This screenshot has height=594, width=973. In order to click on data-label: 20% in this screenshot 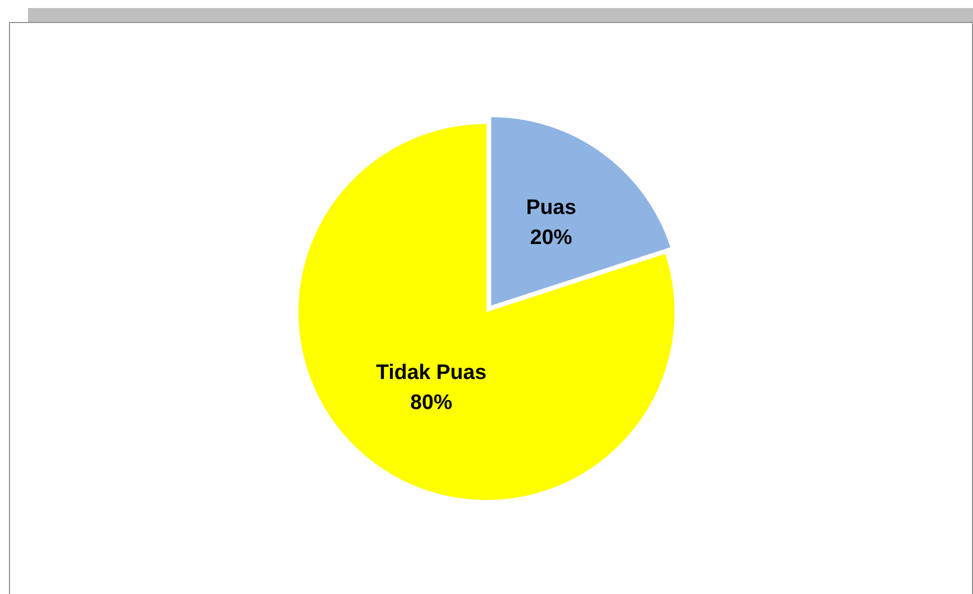, I will do `click(551, 237)`.